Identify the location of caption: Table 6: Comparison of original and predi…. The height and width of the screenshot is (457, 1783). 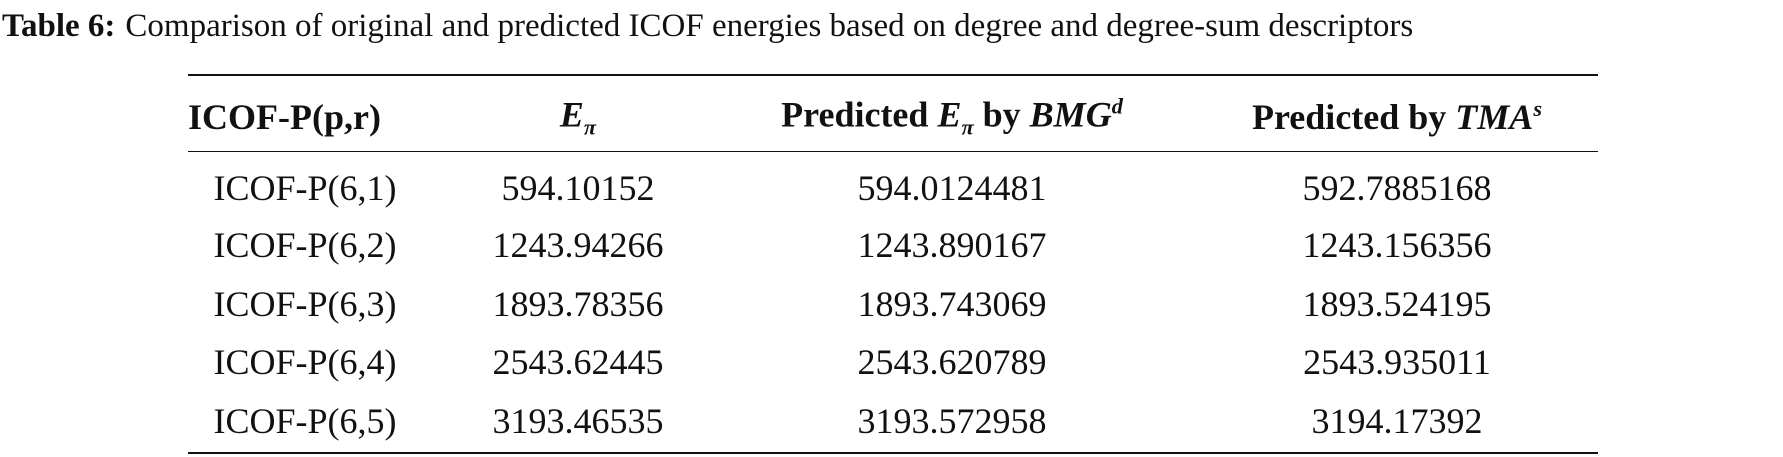
(707, 26).